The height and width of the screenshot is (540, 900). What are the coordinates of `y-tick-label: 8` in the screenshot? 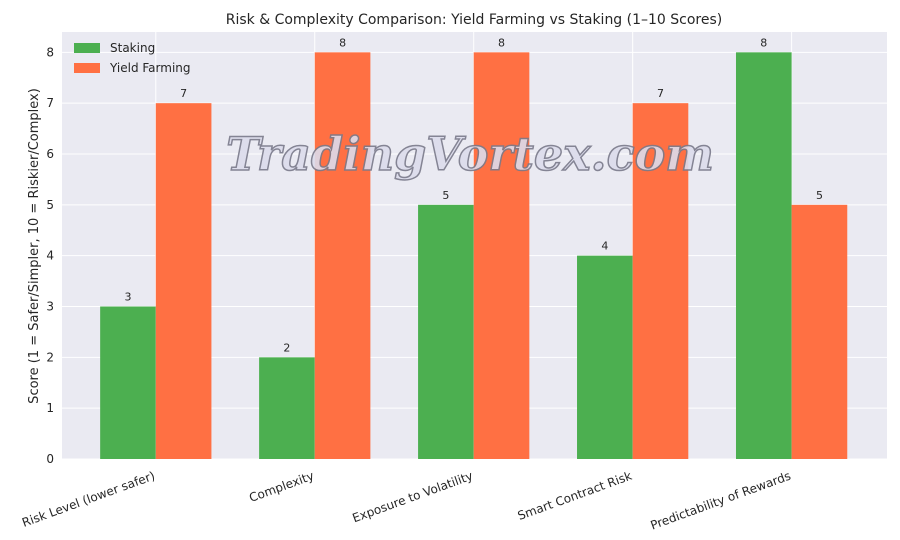 It's located at (50, 52).